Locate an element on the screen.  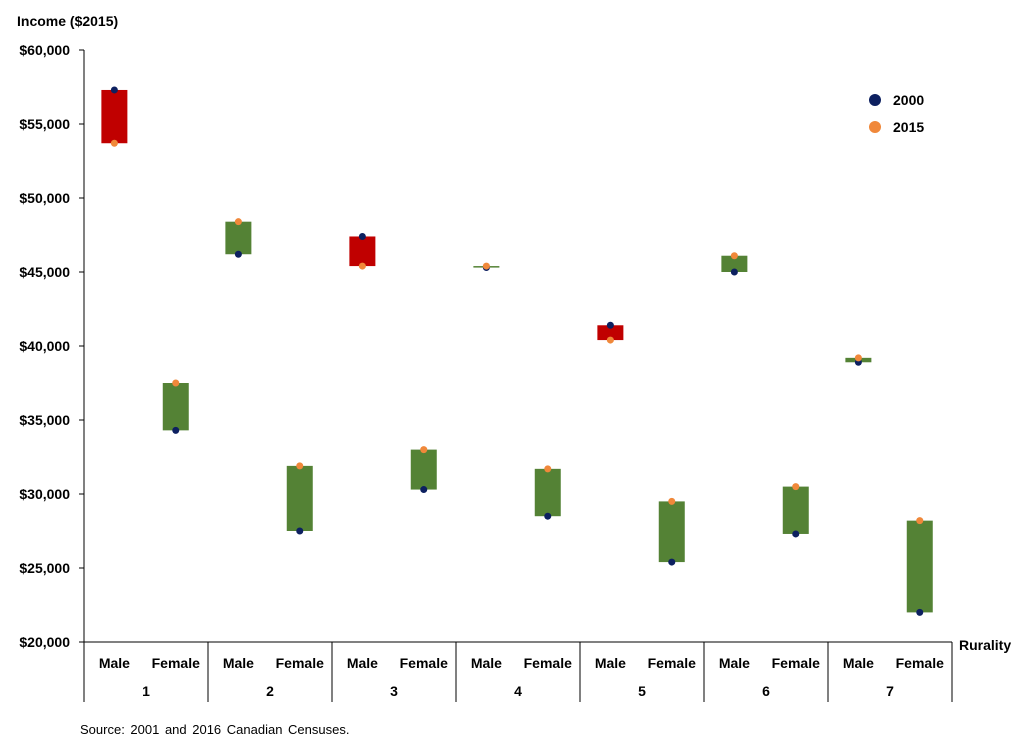
y-tick-label: $60,000 is located at coordinates (44, 50).